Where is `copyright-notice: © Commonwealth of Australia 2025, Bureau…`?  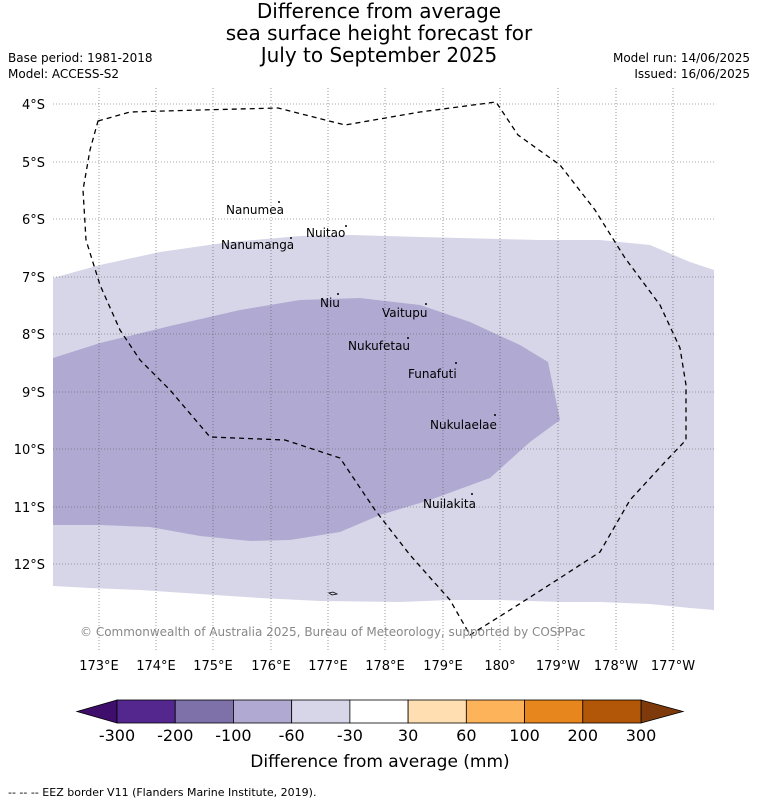 copyright-notice: © Commonwealth of Australia 2025, Bureau… is located at coordinates (332, 632).